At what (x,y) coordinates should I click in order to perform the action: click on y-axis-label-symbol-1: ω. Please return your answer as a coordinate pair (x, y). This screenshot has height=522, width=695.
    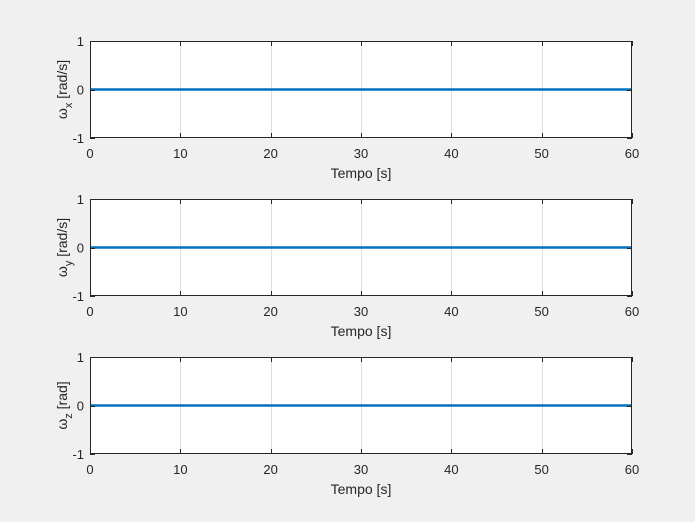
    Looking at the image, I should click on (62, 271).